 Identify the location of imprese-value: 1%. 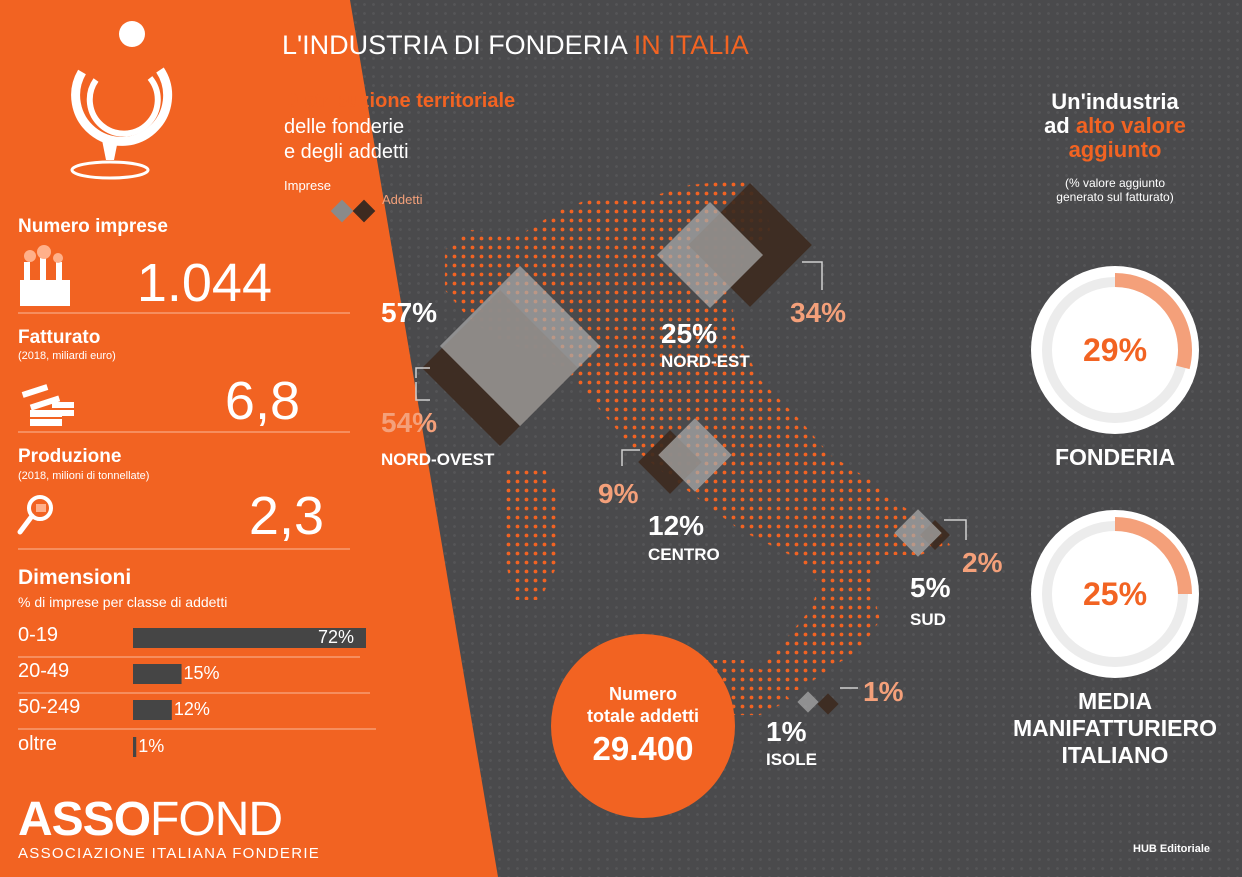
(786, 731).